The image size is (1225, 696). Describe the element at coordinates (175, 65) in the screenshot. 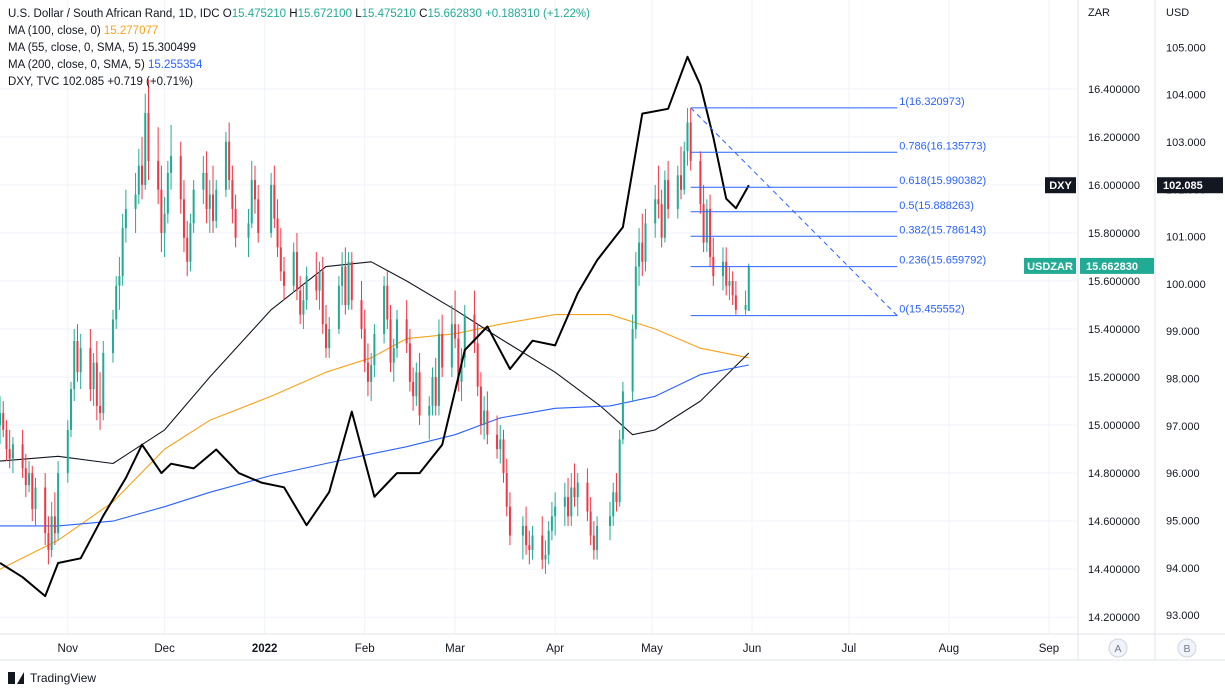

I see `legend-ma200-value: 15.255354` at that location.